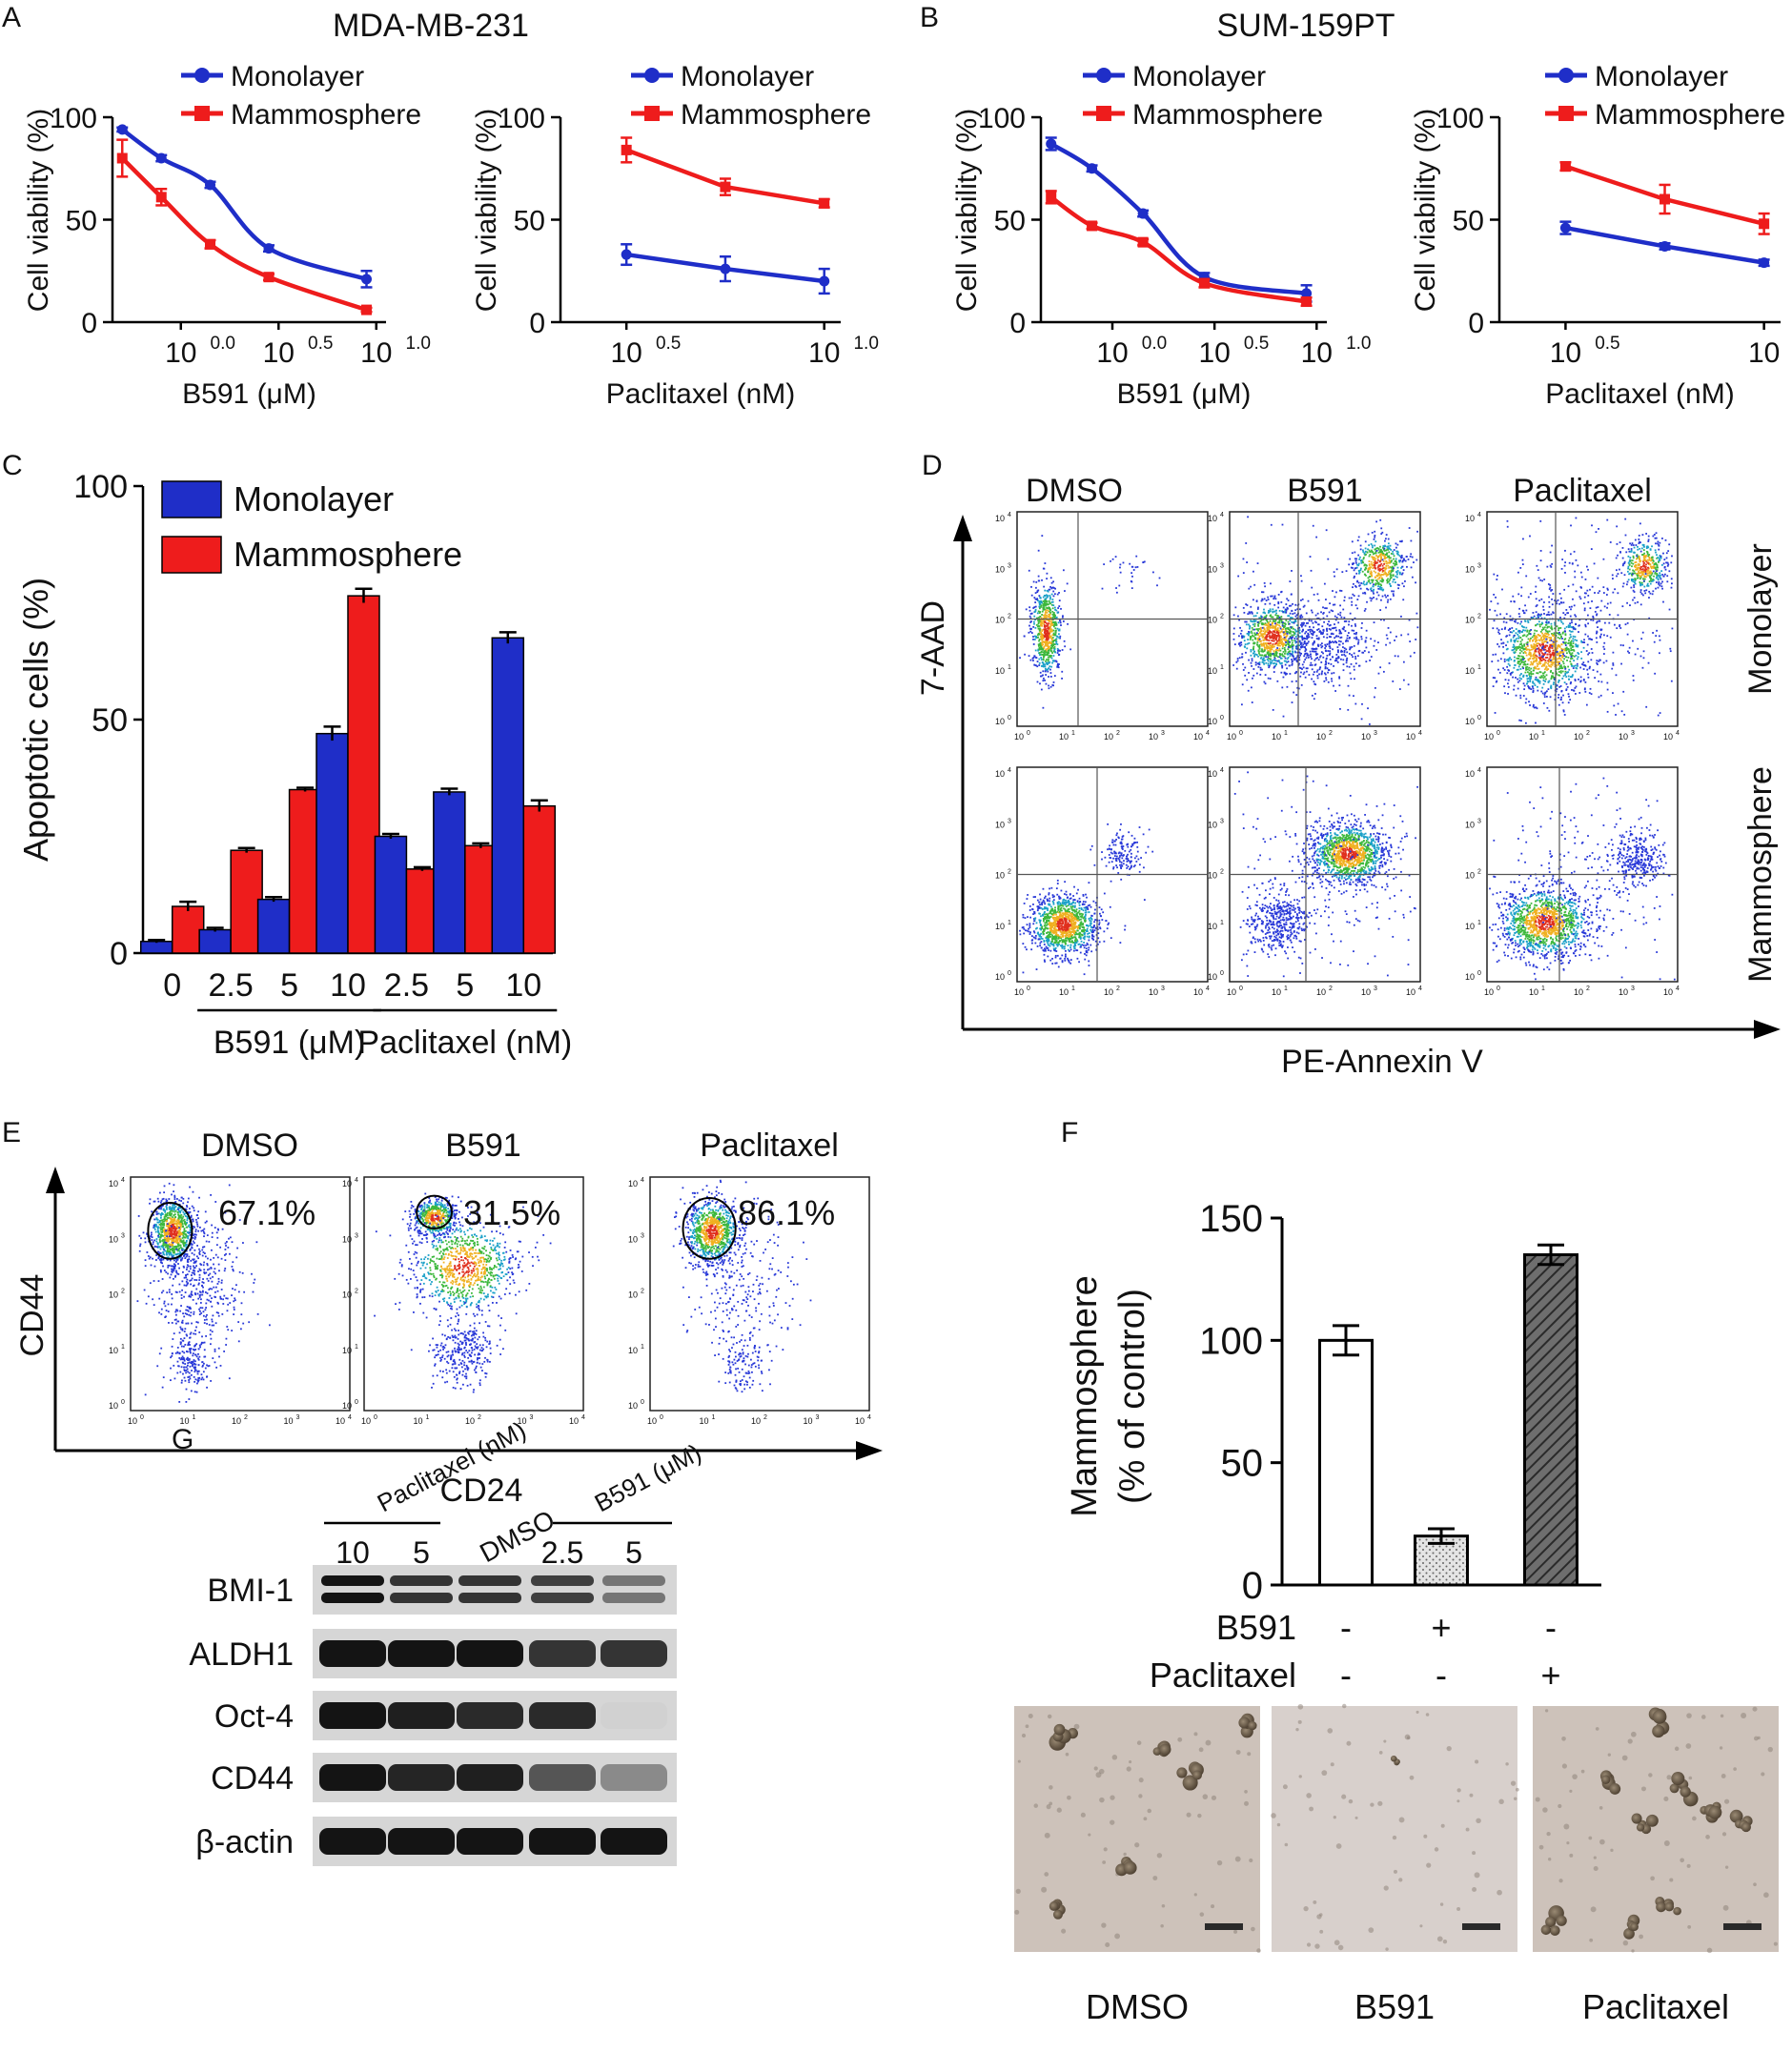  What do you see at coordinates (1000, 774) in the screenshot?
I see `axis-tick-base: 10` at bounding box center [1000, 774].